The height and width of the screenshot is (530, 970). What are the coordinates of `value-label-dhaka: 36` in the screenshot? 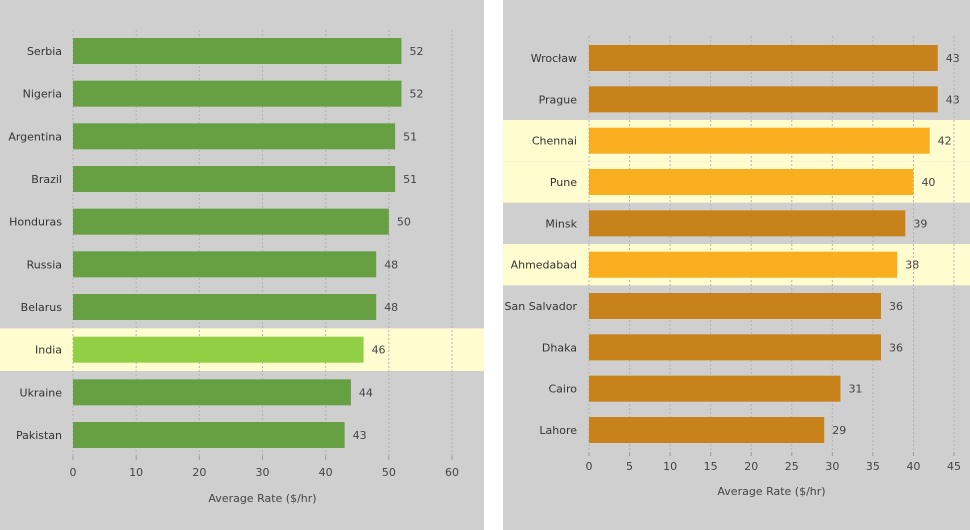 It's located at (896, 347).